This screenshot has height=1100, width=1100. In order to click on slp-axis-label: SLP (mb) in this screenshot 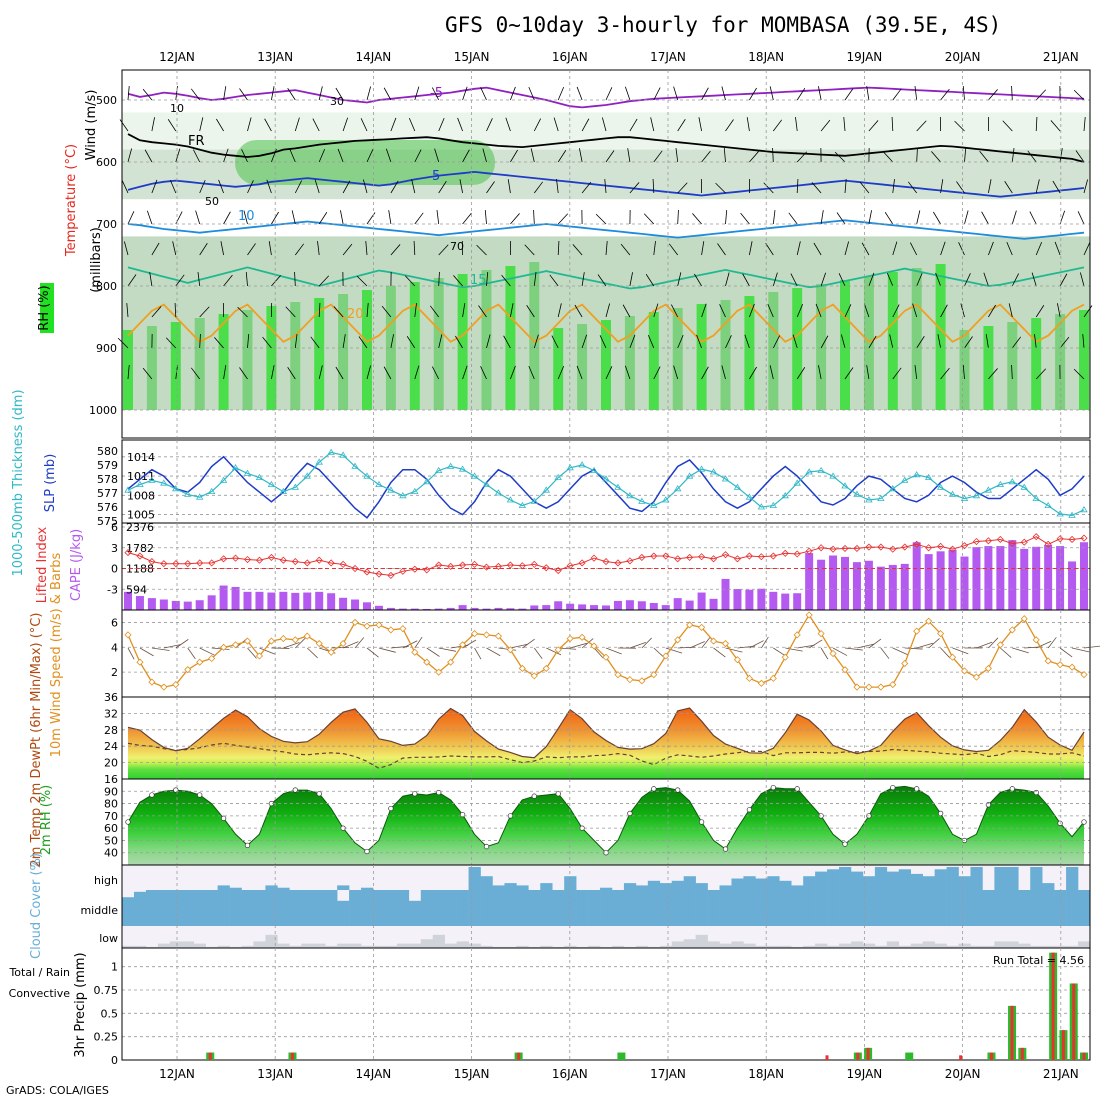, I will do `click(50, 483)`.